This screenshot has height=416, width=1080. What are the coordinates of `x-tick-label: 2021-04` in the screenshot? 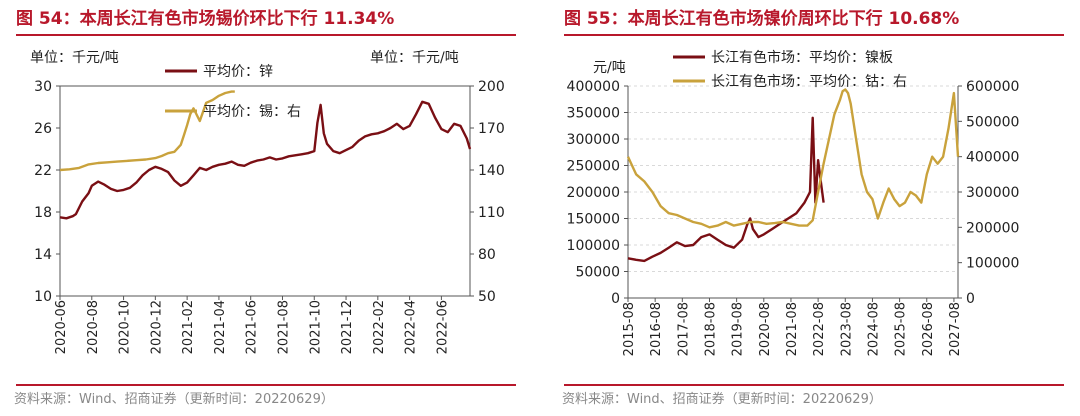 It's located at (220, 327).